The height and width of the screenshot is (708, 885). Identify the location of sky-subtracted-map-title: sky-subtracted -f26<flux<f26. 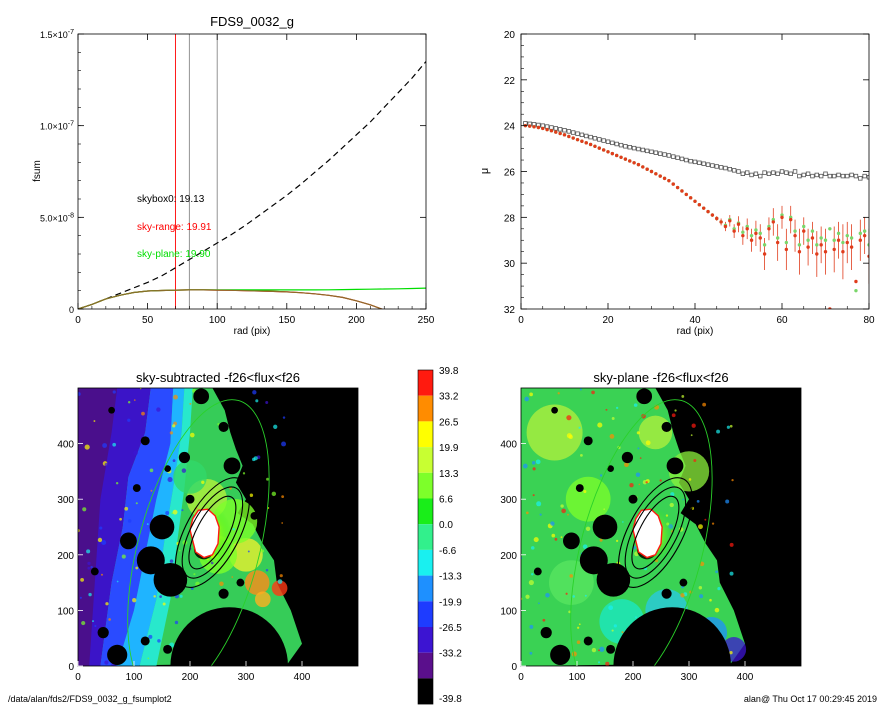
(218, 377).